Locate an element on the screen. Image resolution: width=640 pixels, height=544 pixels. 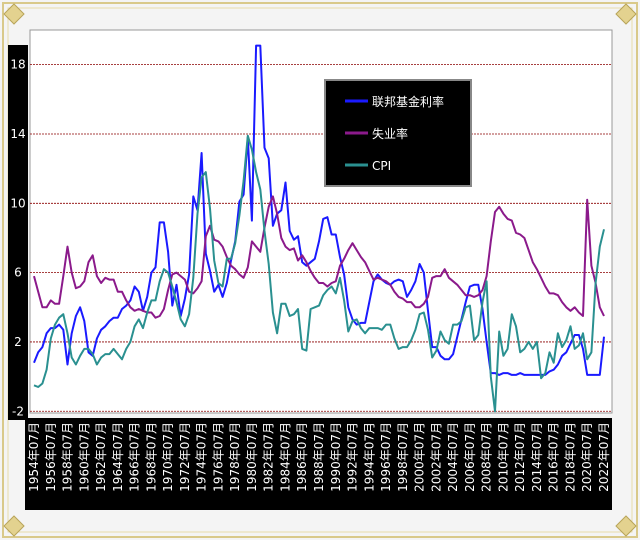
x-tick-label: 1984年07月 is located at coordinates (285, 457).